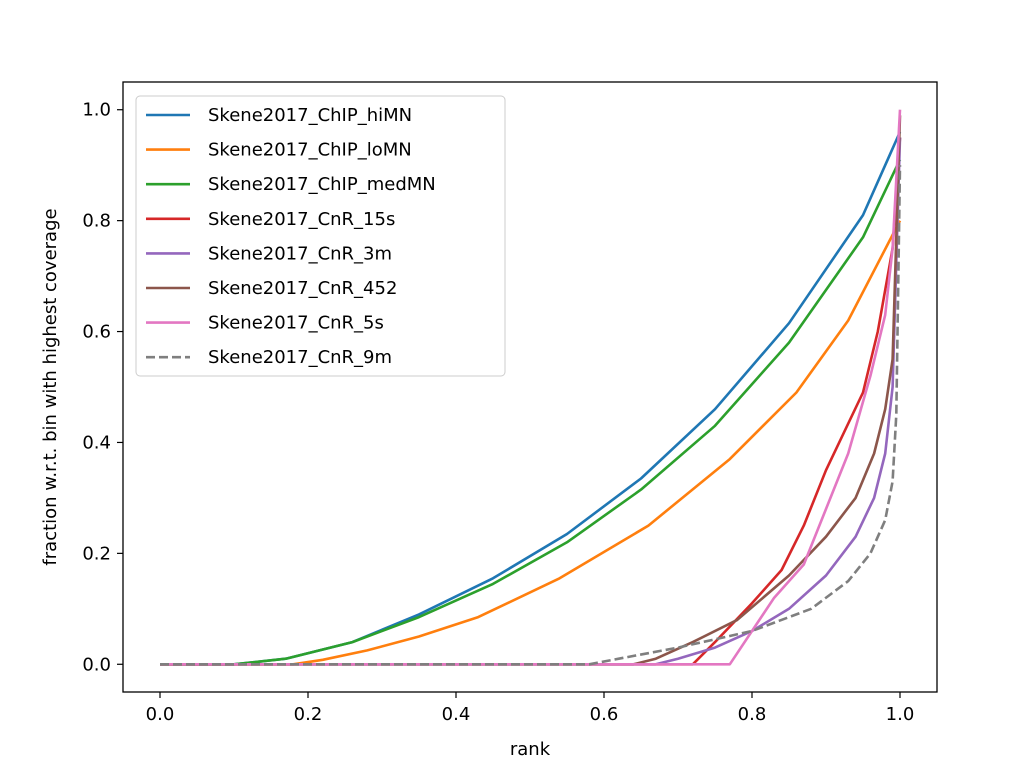  What do you see at coordinates (96, 221) in the screenshot?
I see `y-tick-label: 0.8` at bounding box center [96, 221].